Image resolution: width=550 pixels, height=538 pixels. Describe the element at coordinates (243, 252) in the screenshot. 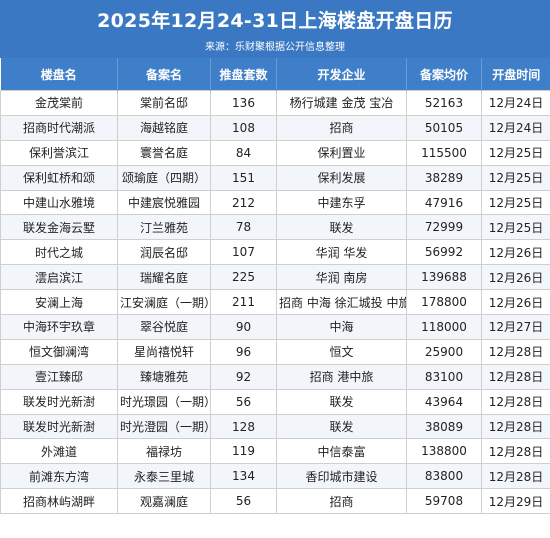

I see `units-cell: 107` at that location.